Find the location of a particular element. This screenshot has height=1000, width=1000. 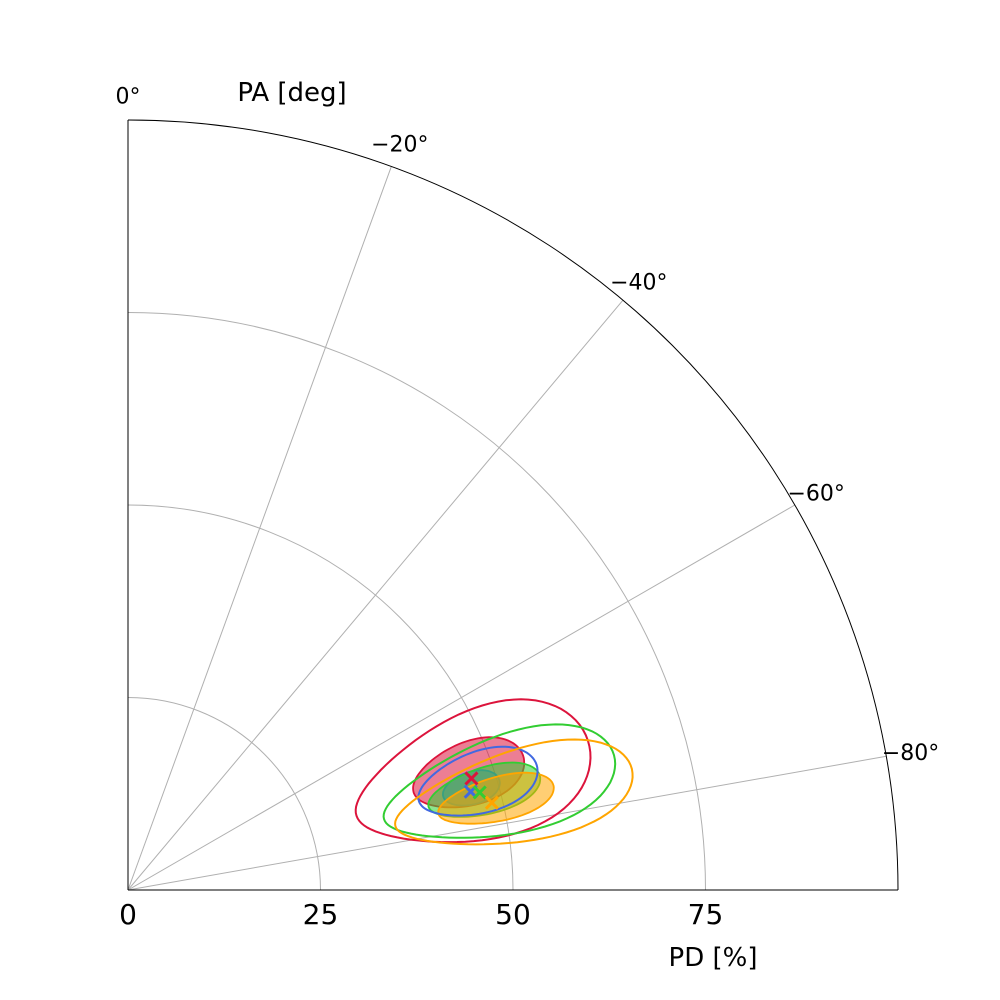

radial-tick-label: 0 is located at coordinates (128, 914).